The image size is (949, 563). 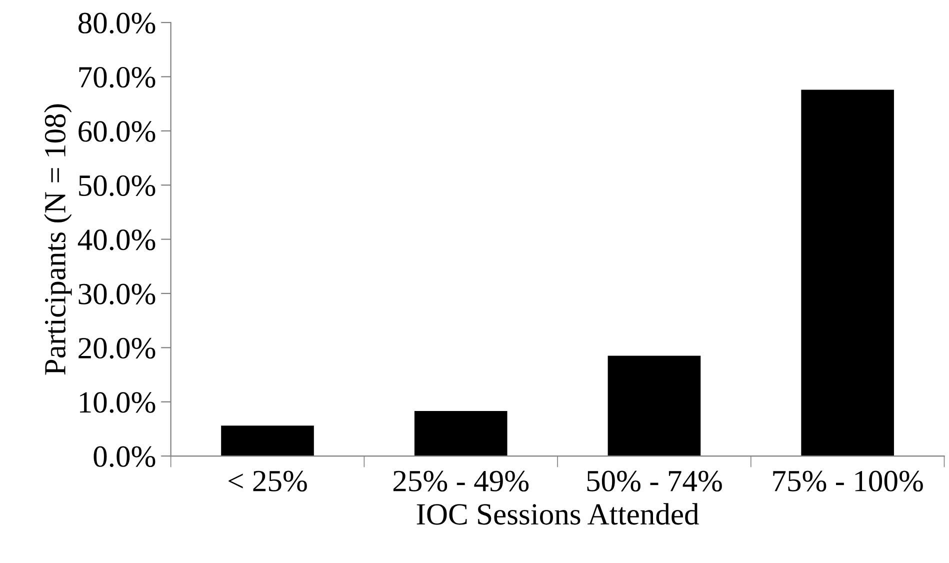 I want to click on y-tick-label: 60.0%, so click(x=117, y=131).